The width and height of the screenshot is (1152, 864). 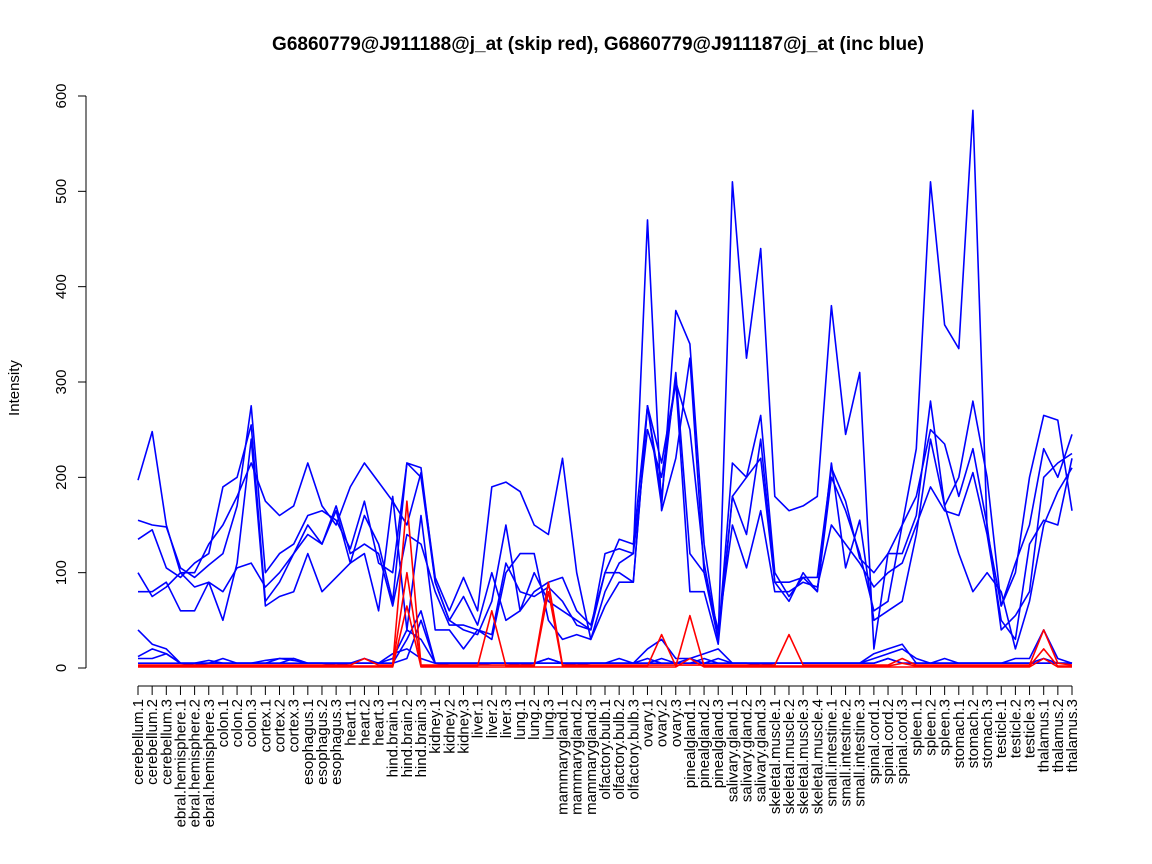 I want to click on x-tick-label: cerebellum.3, so click(x=166, y=742).